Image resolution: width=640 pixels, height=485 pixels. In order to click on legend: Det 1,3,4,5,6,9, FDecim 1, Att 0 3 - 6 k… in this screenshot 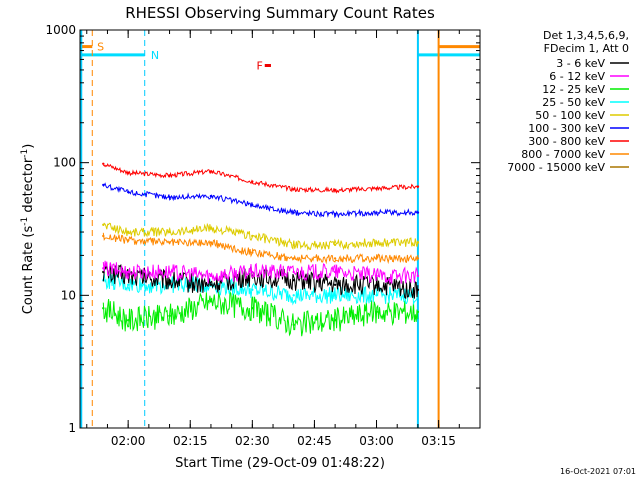, I will do `click(568, 101)`.